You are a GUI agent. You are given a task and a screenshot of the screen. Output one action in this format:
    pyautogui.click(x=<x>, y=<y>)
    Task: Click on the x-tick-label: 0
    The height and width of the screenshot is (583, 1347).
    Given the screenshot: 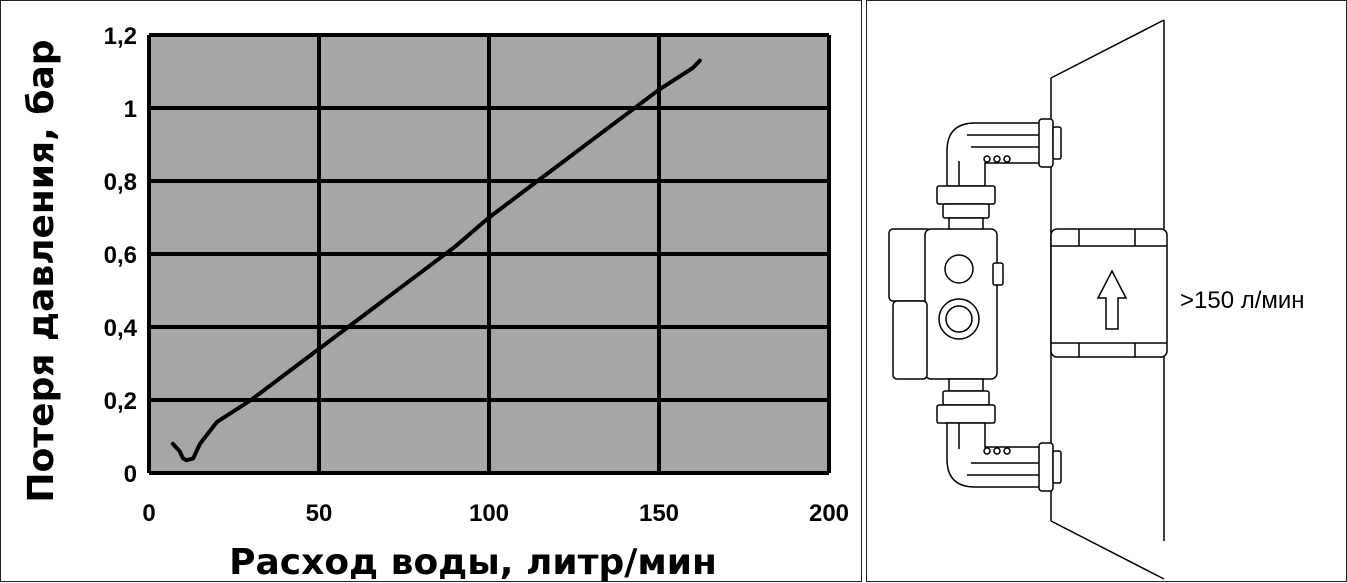 What is the action you would take?
    pyautogui.click(x=148, y=513)
    